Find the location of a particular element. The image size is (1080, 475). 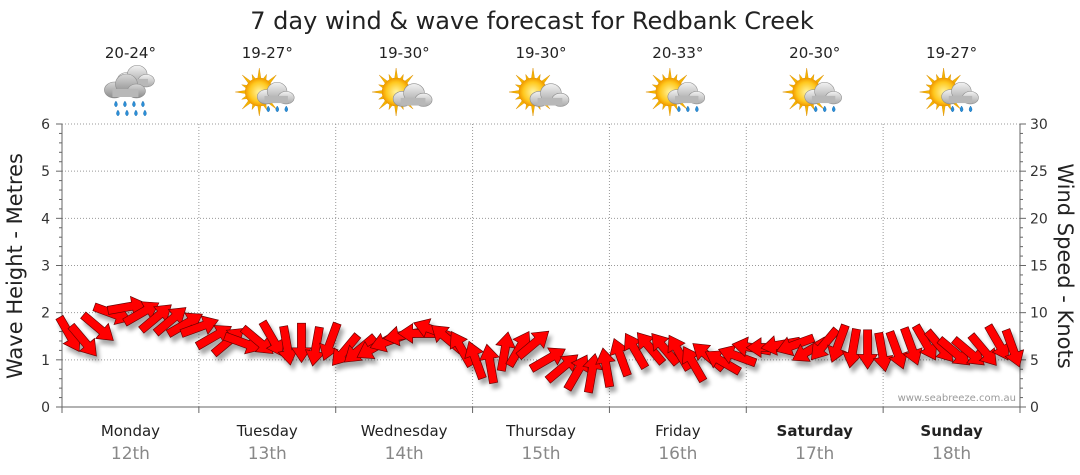

day-name-label: Wednesday is located at coordinates (404, 431).